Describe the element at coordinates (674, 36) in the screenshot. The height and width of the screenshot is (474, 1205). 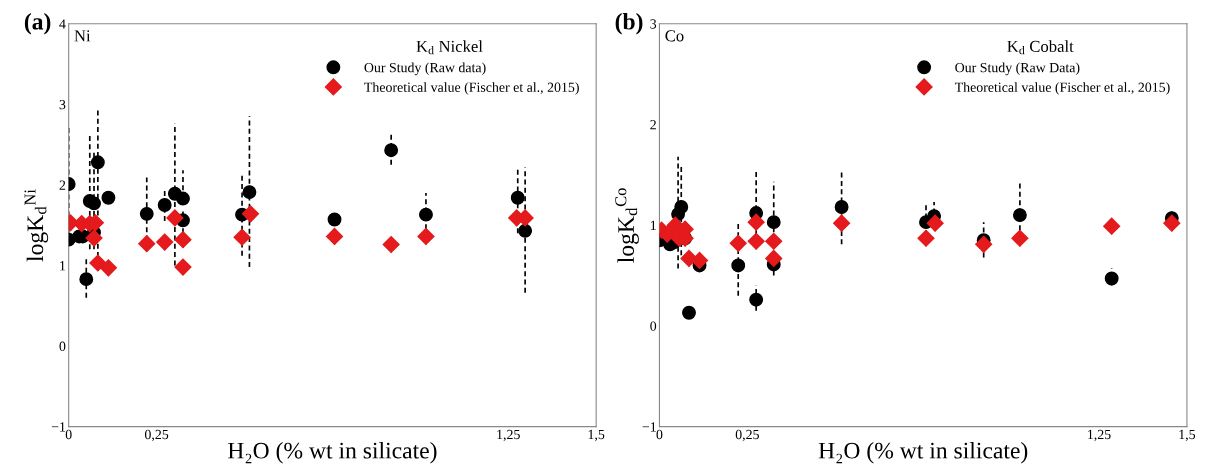
I see `annotation: Co` at that location.